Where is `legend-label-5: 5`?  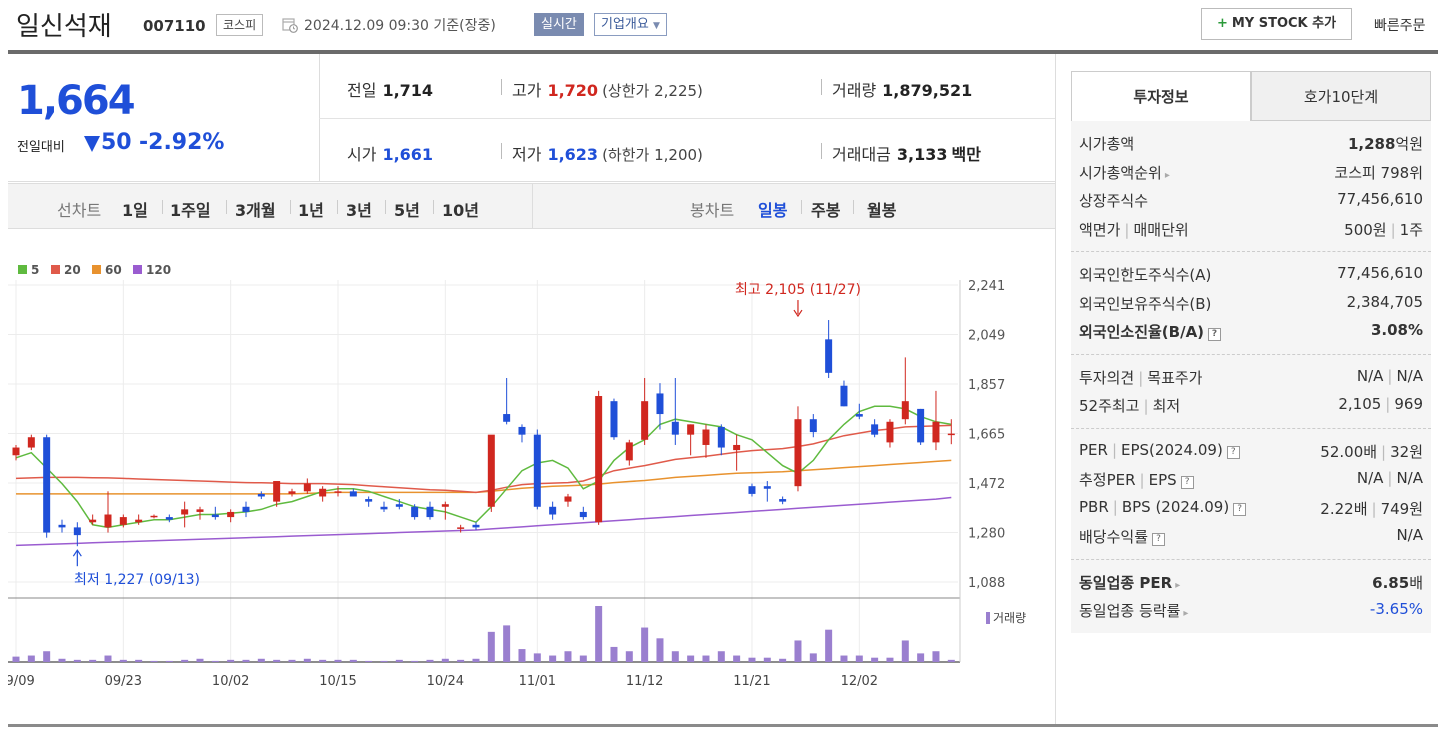 legend-label-5: 5 is located at coordinates (35, 270).